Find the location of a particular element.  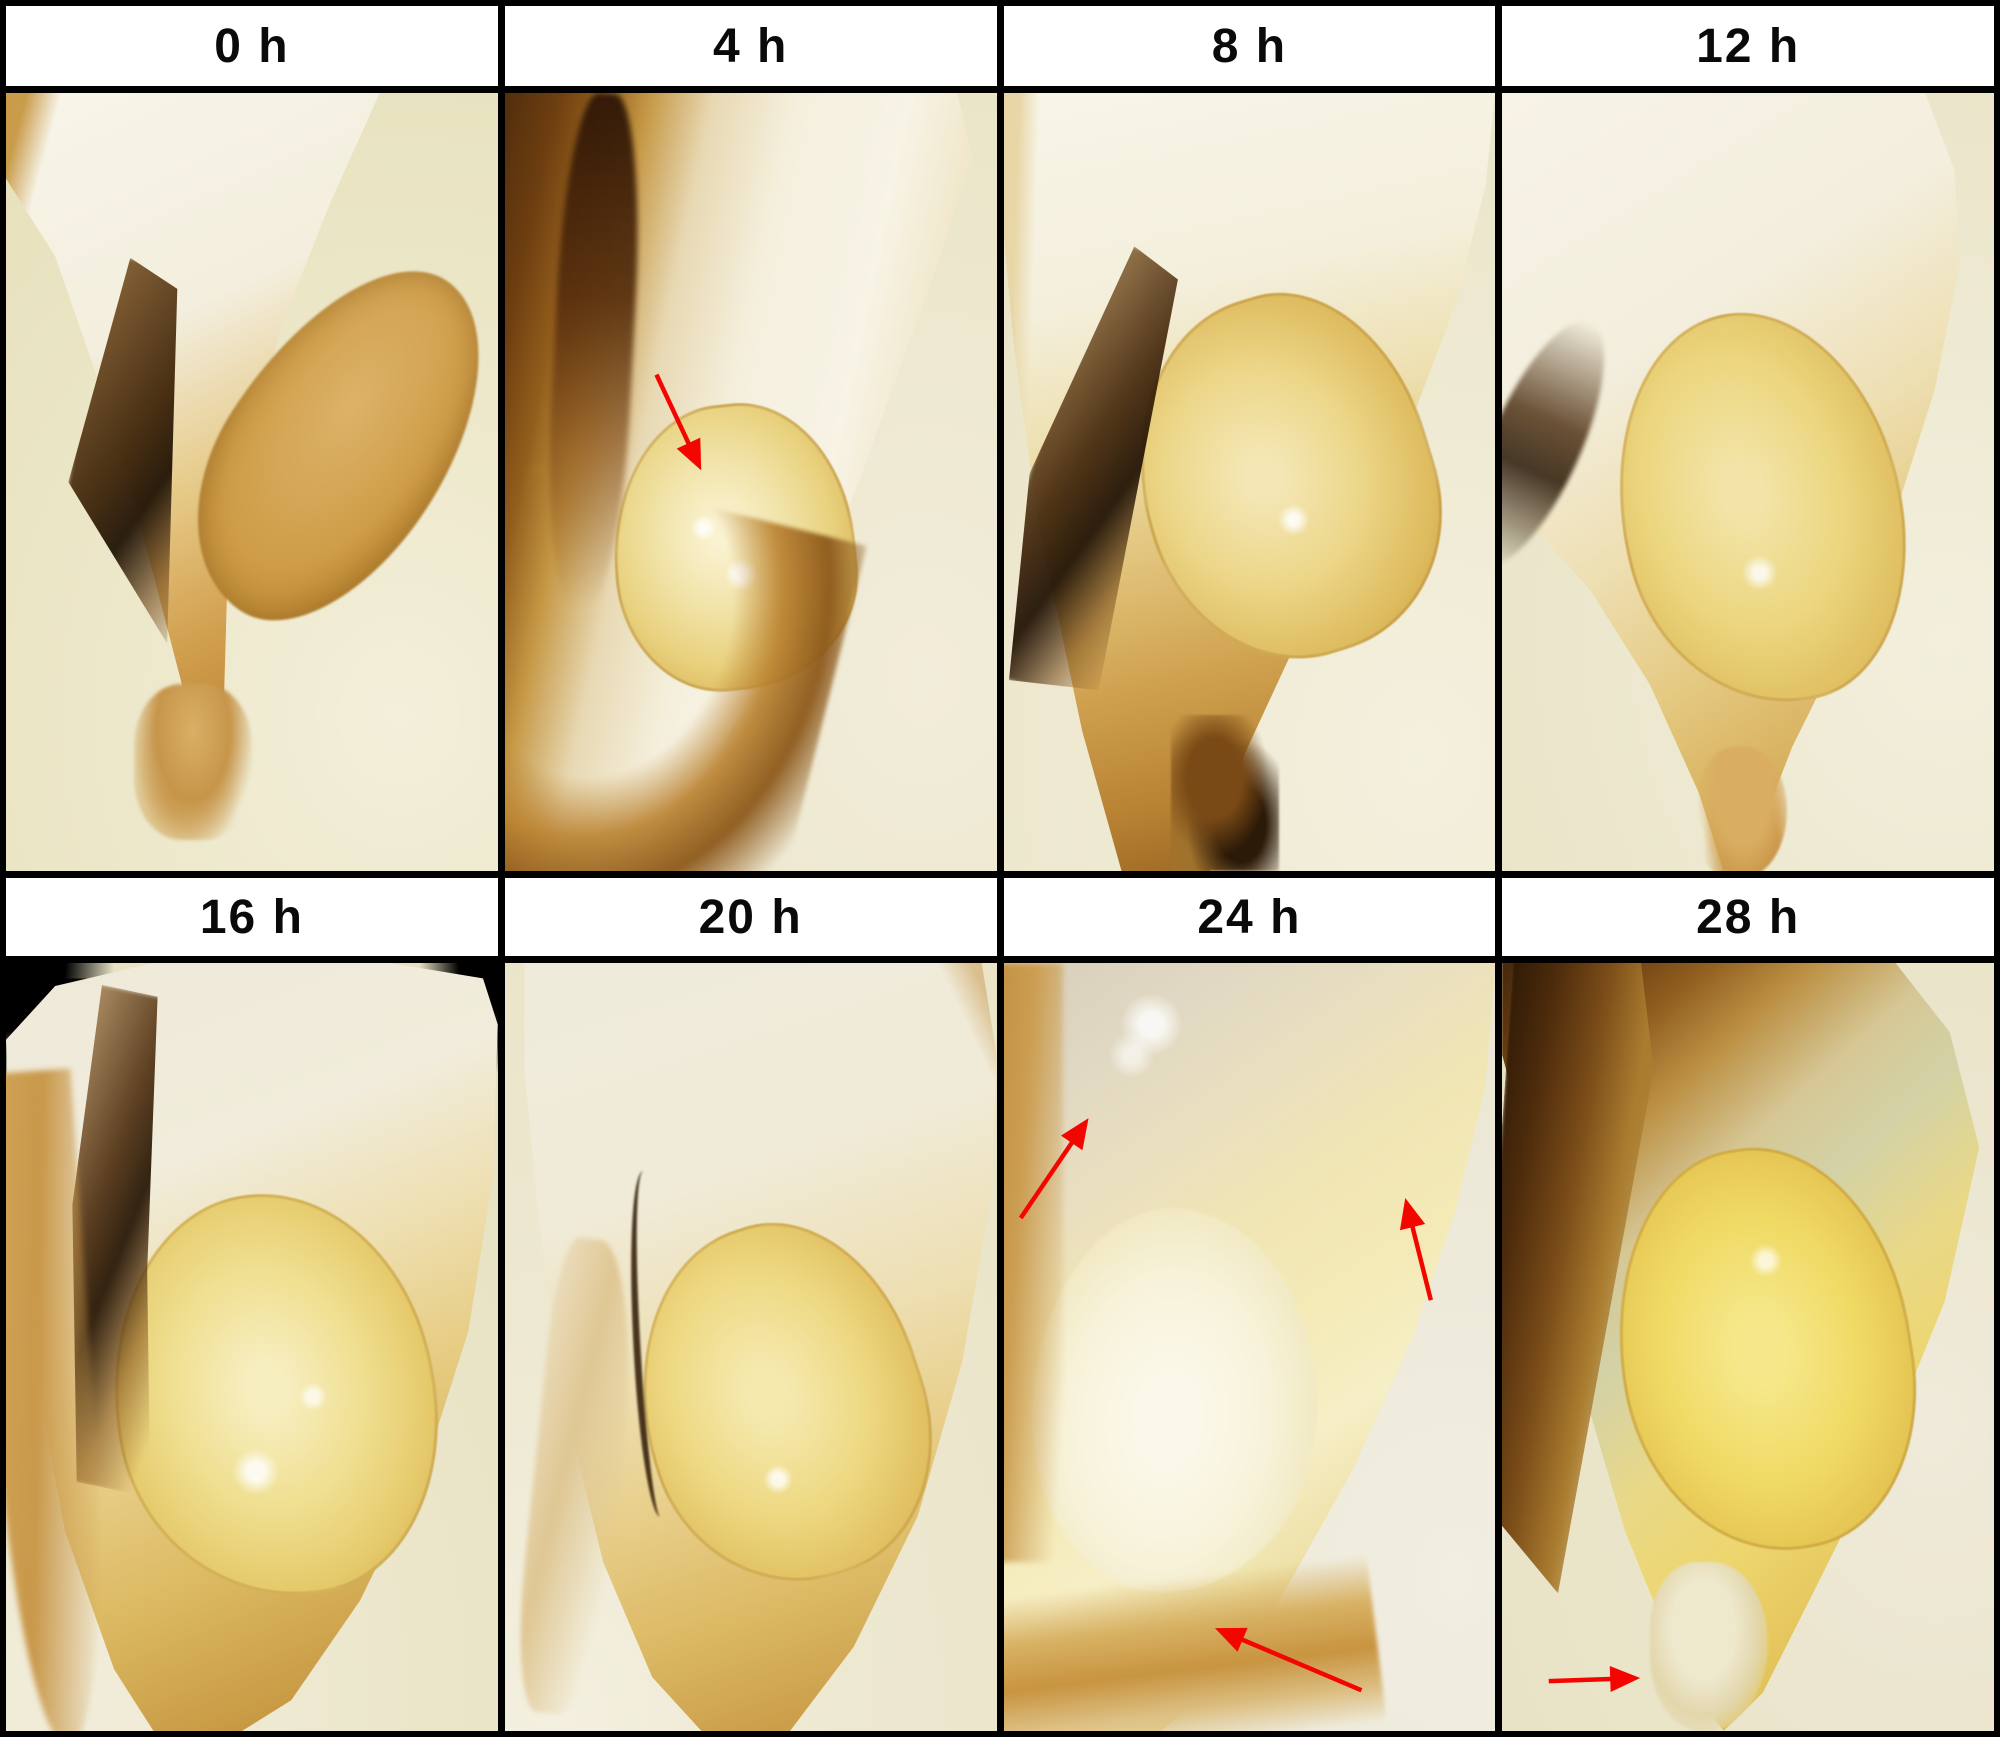

husk-crease is located at coordinates (1033, 1263).